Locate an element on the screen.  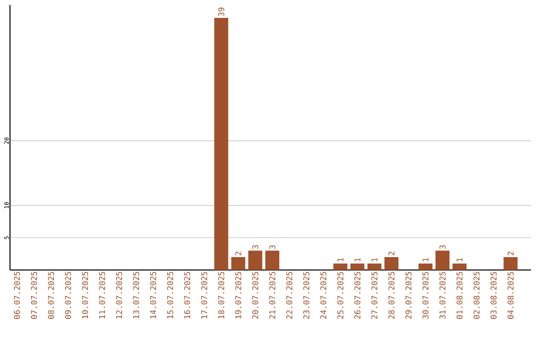
x-tick-label: 11.07.2025 is located at coordinates (102, 295).